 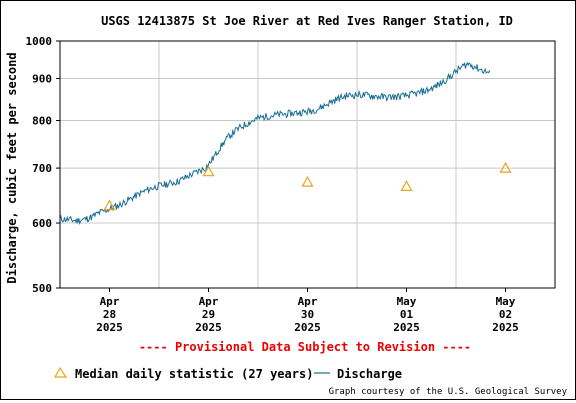 I want to click on y-tick-label: 800, so click(x=42, y=121).